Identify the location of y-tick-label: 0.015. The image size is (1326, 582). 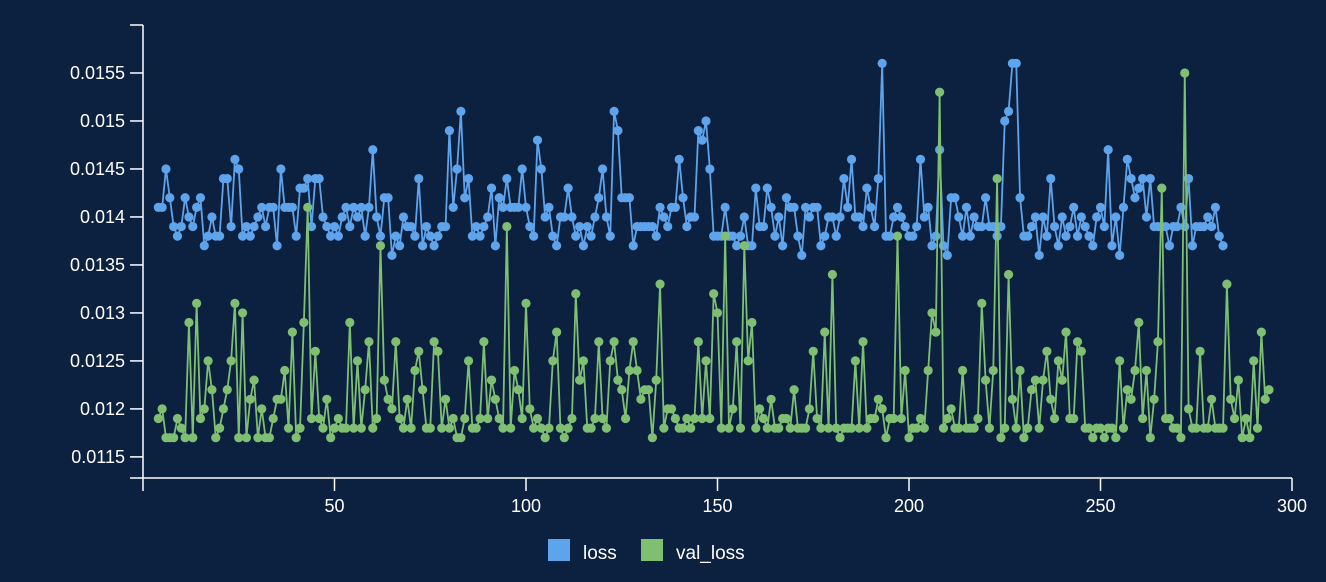
(102, 121).